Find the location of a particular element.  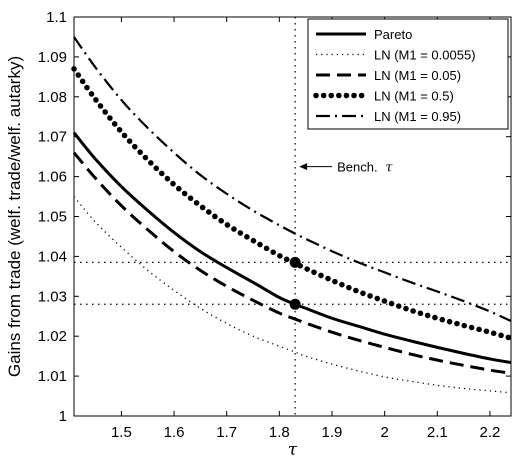

x-tick-label-5: 2 is located at coordinates (384, 432).